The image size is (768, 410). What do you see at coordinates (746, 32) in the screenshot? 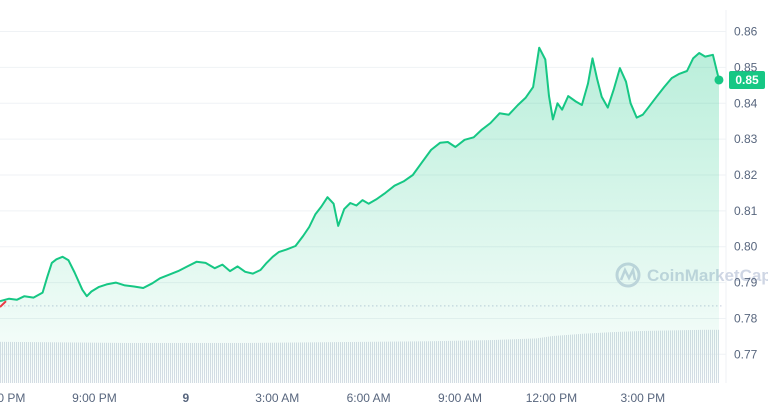
I see `y-tick-label: 0.86` at bounding box center [746, 32].